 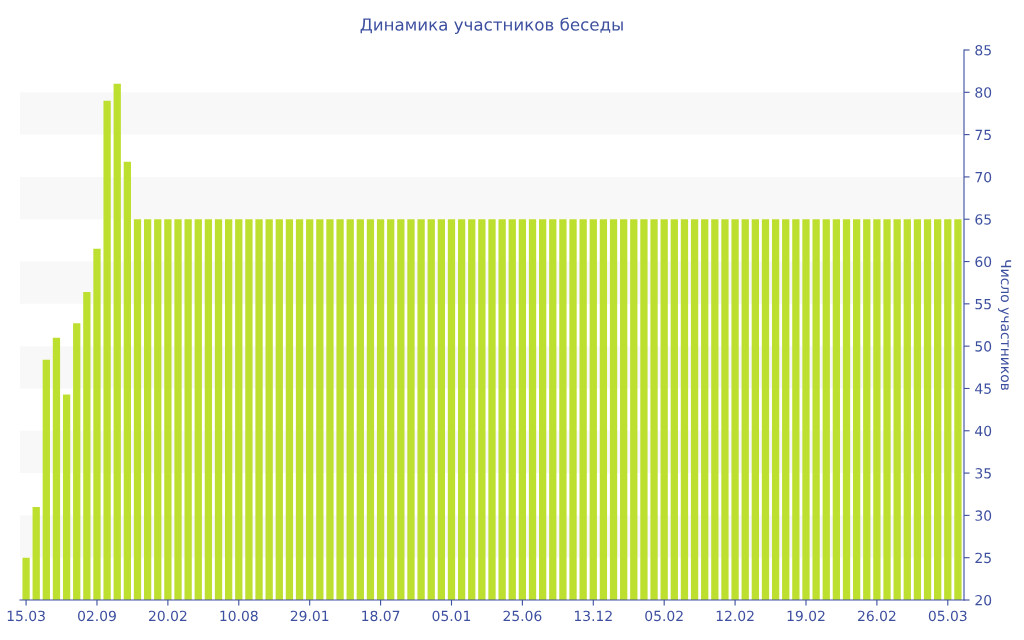 What do you see at coordinates (1005, 325) in the screenshot?
I see `y-axis-title: Число участников` at bounding box center [1005, 325].